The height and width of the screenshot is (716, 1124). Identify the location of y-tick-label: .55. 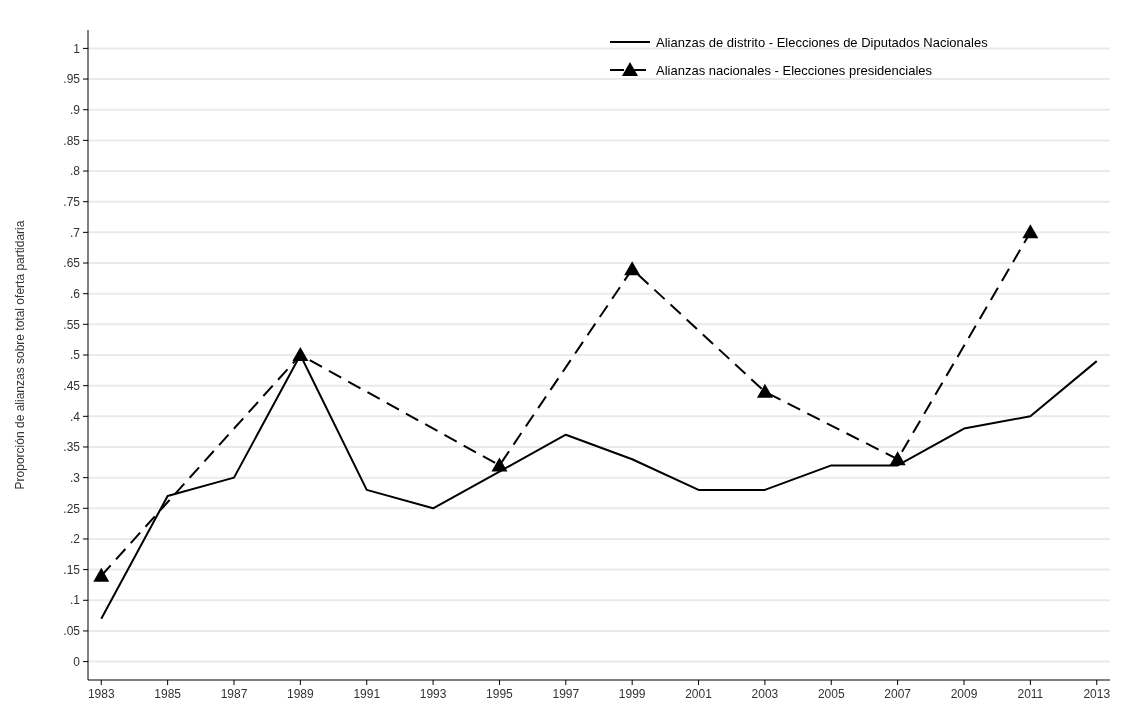
(72, 324).